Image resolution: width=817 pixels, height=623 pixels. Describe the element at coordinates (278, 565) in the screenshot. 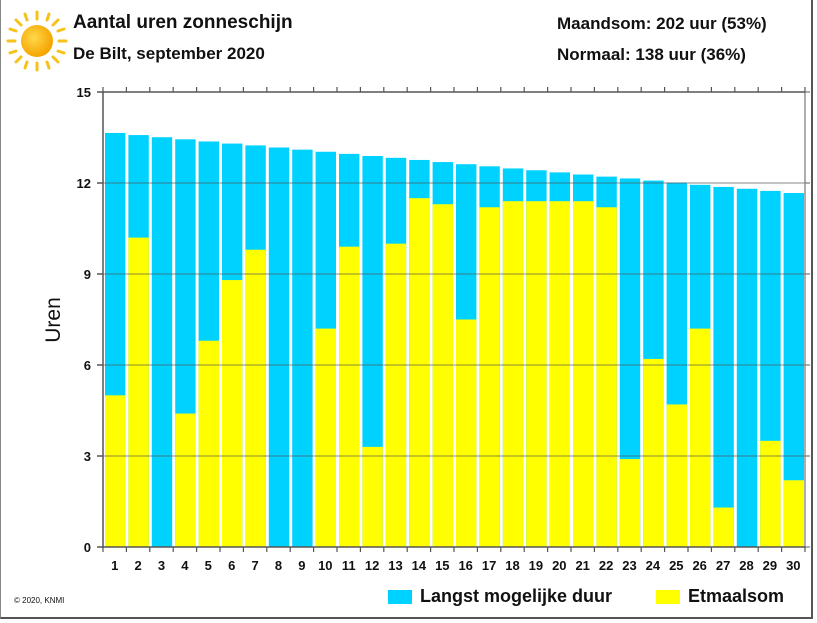

I see `x-tick-label: 8` at that location.